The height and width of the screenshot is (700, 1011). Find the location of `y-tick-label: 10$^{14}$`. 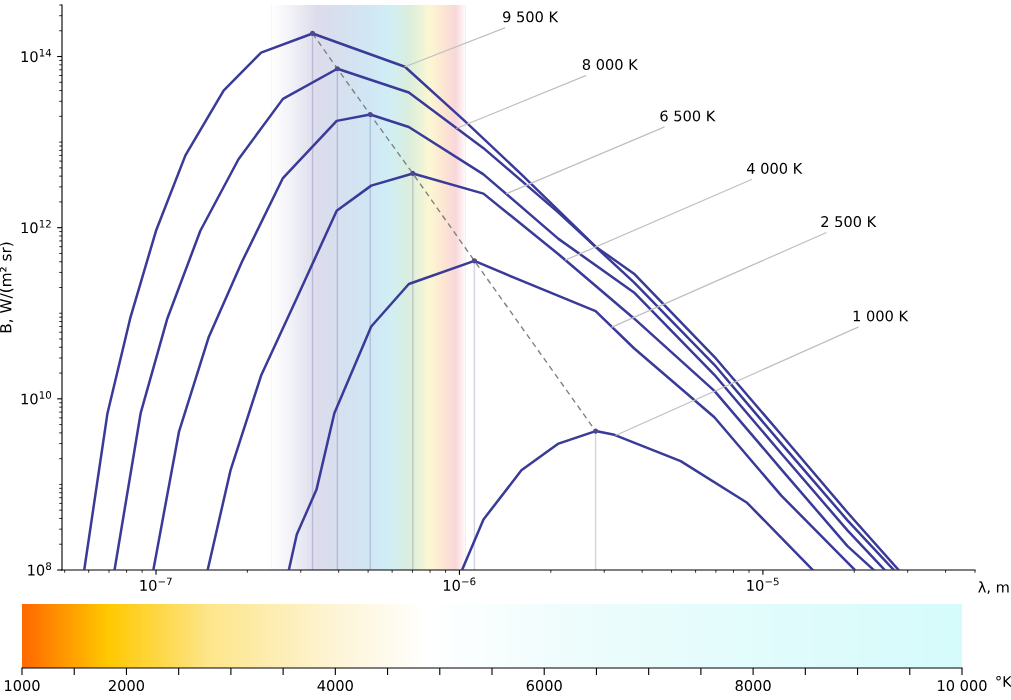

y-tick-label: 10$^{14}$ is located at coordinates (36, 55).